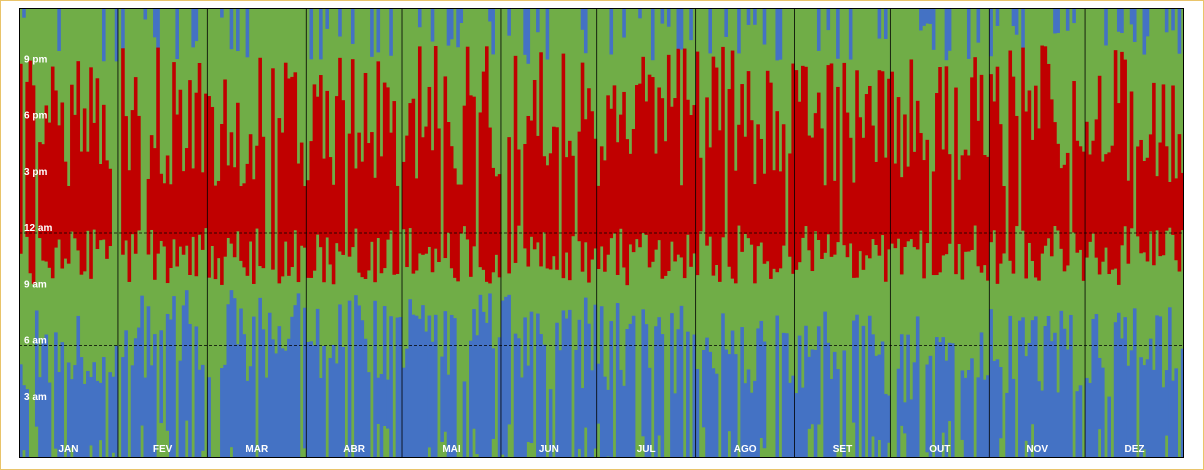  I want to click on month-label: JAN, so click(68, 449).